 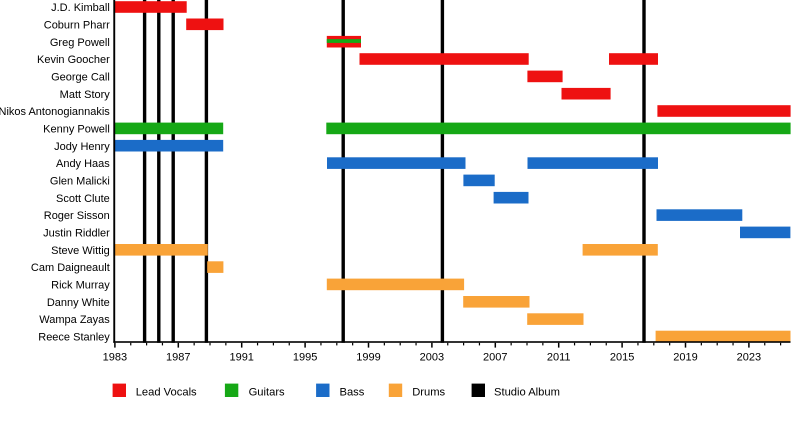 What do you see at coordinates (80, 182) in the screenshot?
I see `svg-text: Glen Malicki` at bounding box center [80, 182].